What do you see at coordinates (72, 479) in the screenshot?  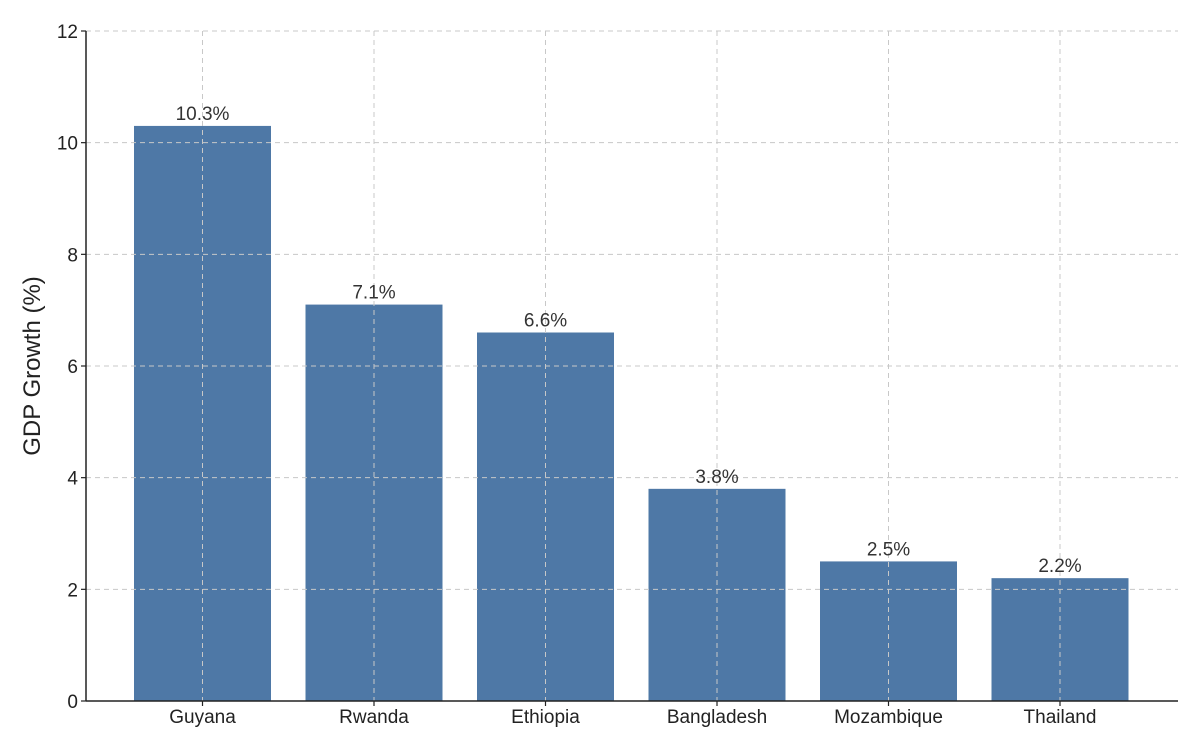 I see `y-tick-label-4: 4` at bounding box center [72, 479].